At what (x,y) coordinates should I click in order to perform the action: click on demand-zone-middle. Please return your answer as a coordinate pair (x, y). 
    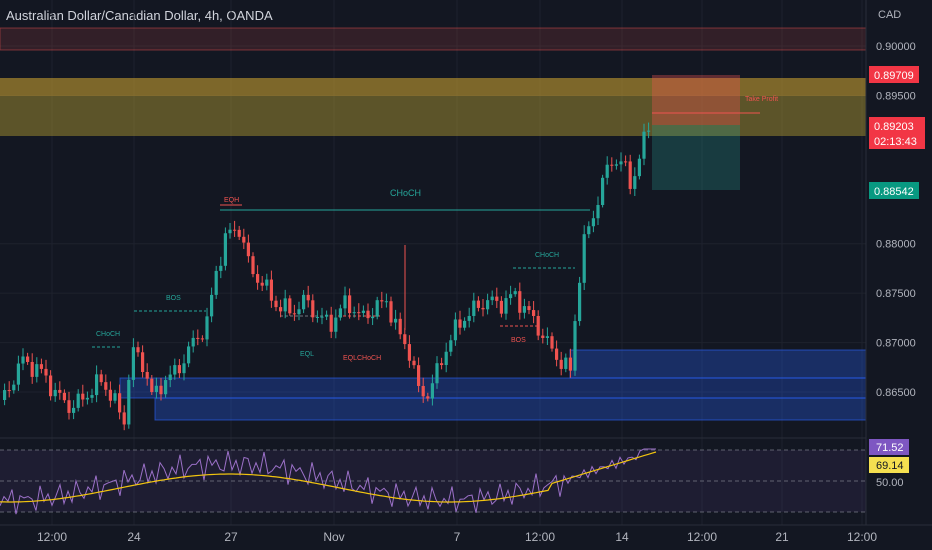
    Looking at the image, I should click on (493, 388).